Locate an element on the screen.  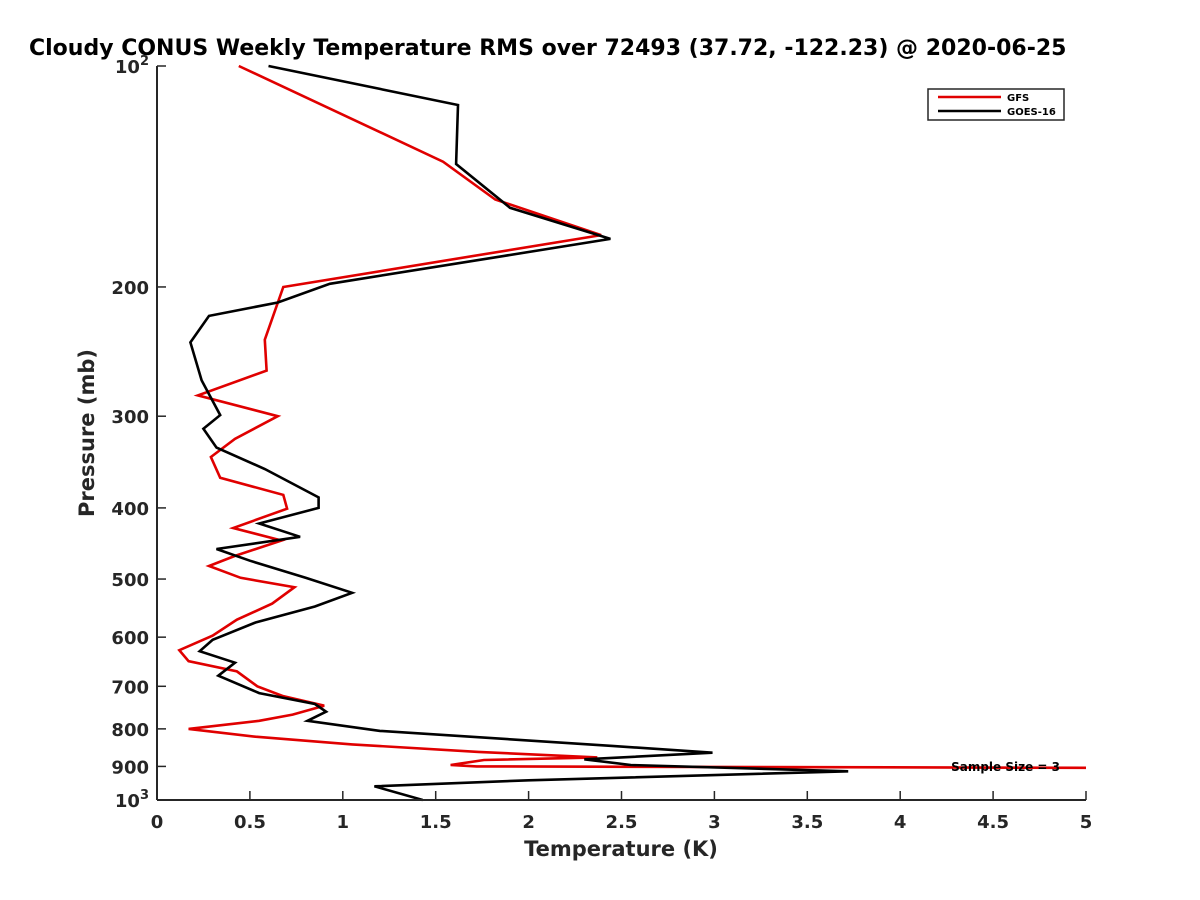
y-tick-label: 900 is located at coordinates (130, 767).